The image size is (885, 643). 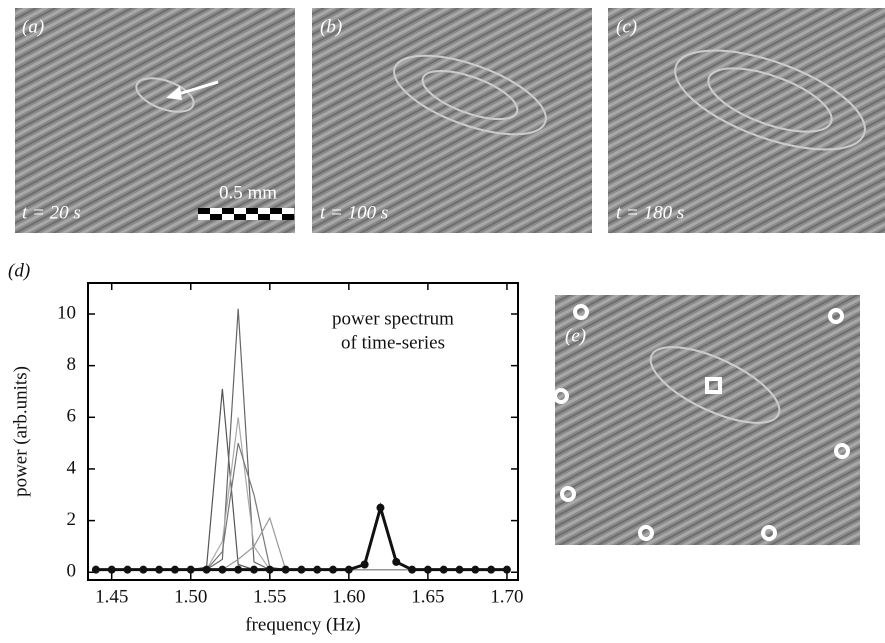 What do you see at coordinates (190, 596) in the screenshot?
I see `x-tick-label: 1.50` at bounding box center [190, 596].